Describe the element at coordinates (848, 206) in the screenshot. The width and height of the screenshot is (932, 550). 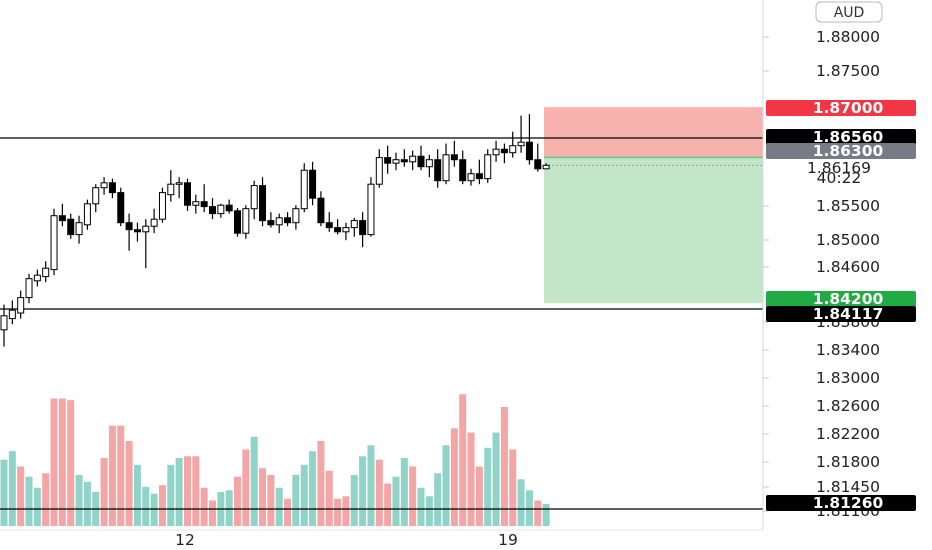
I see `price-tick-label: 1.85500` at that location.